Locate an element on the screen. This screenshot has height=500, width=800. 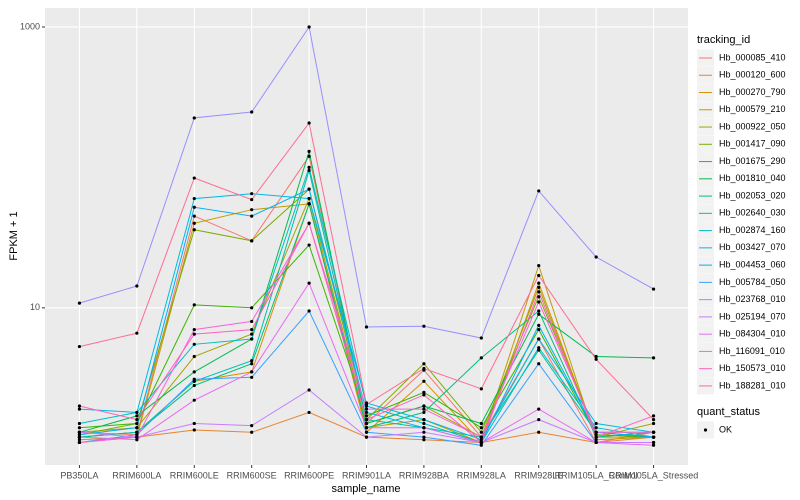
y-tick-label: 10 is located at coordinates (35, 307).